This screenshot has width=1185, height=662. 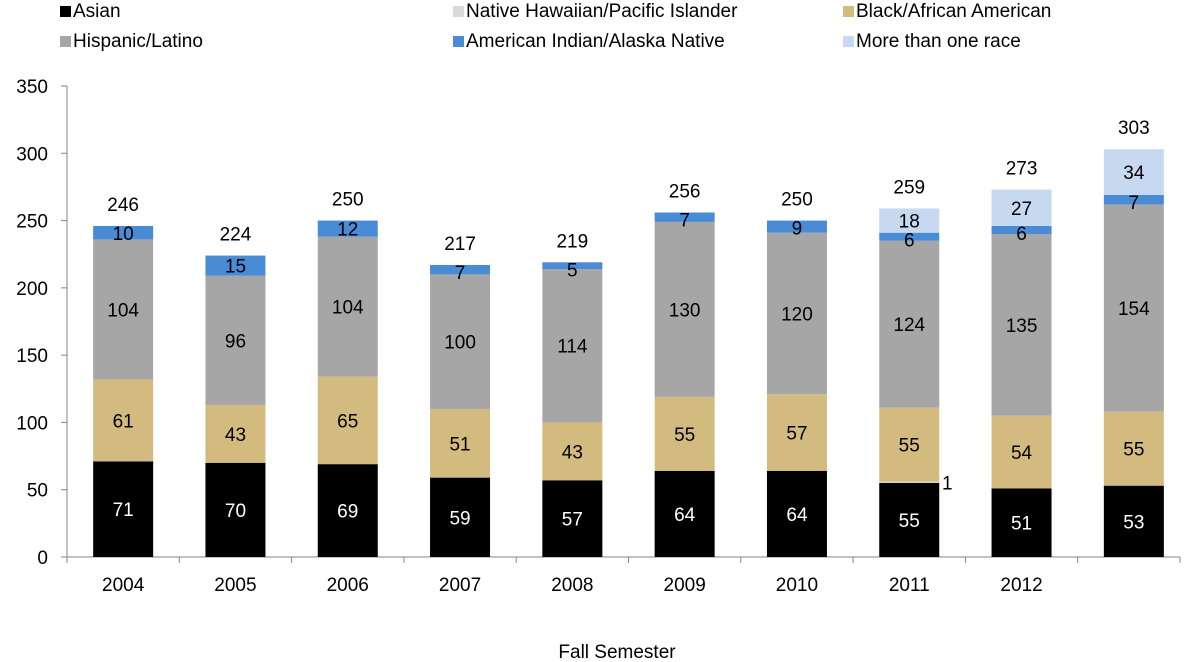 What do you see at coordinates (97, 11) in the screenshot?
I see `legend-label-asian: Asian` at bounding box center [97, 11].